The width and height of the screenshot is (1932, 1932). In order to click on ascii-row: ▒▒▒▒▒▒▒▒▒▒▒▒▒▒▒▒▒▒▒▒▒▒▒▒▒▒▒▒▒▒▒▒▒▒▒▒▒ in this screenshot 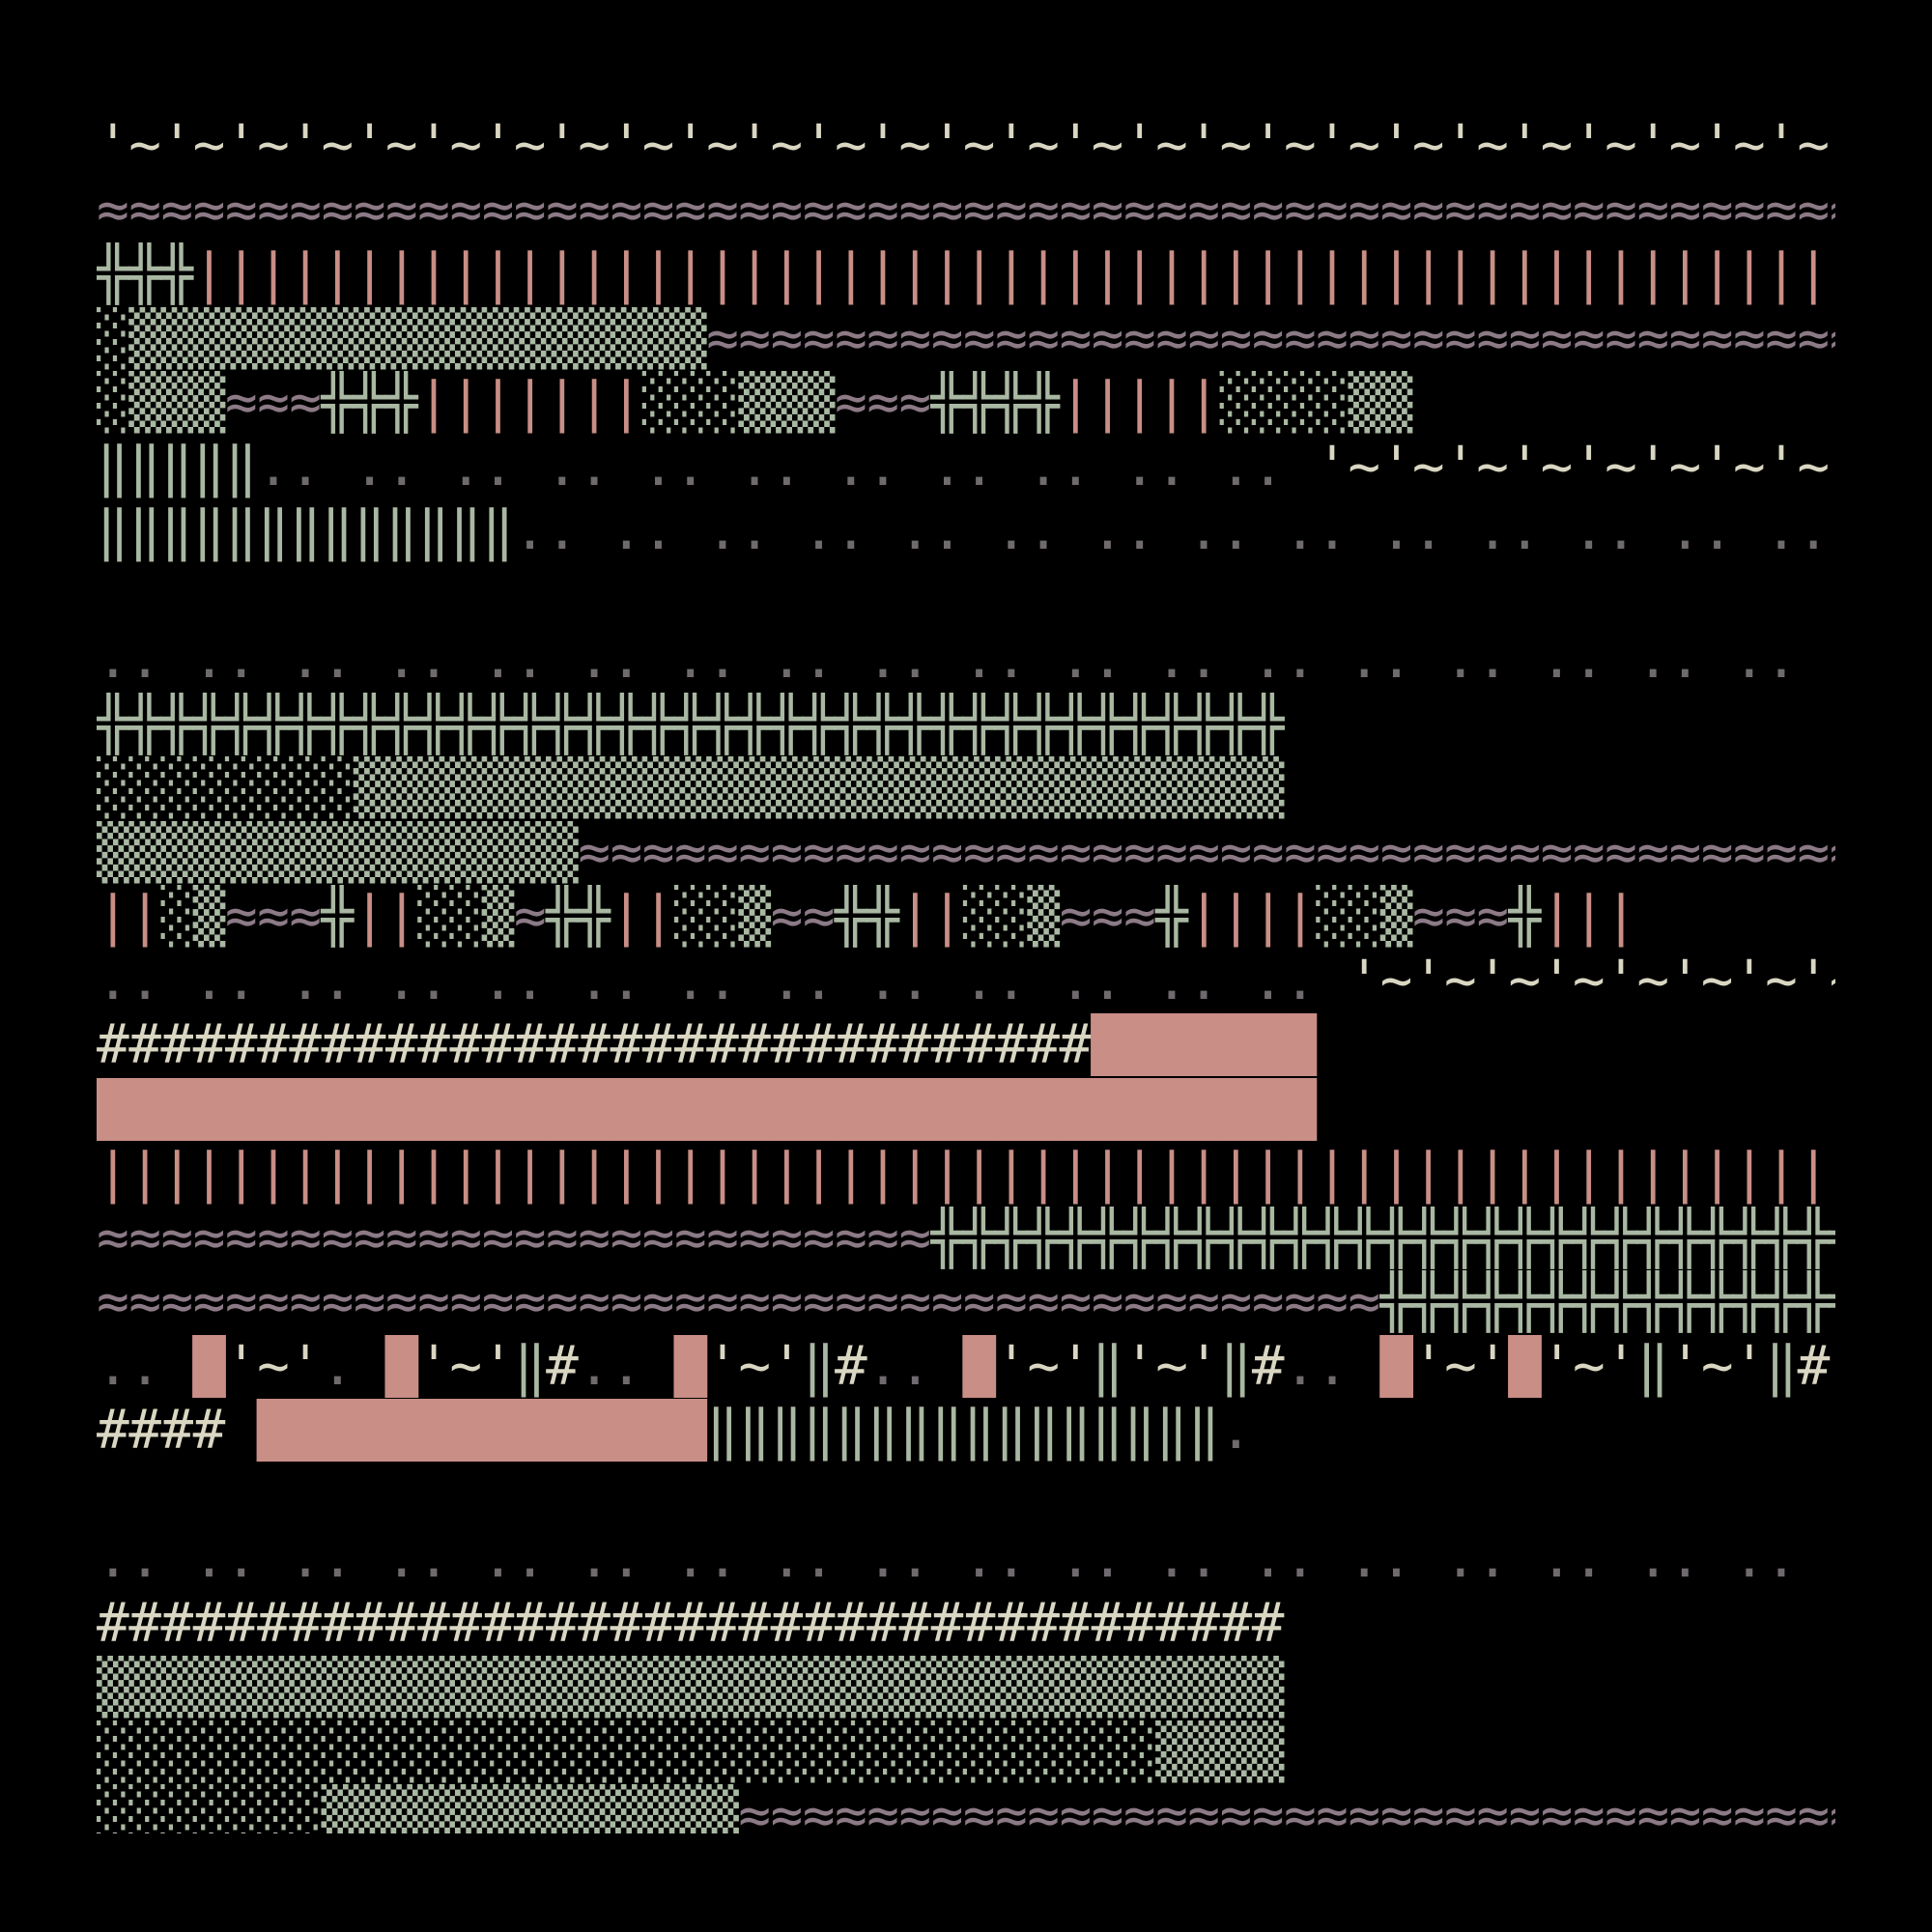, I will do `click(966, 1688)`.